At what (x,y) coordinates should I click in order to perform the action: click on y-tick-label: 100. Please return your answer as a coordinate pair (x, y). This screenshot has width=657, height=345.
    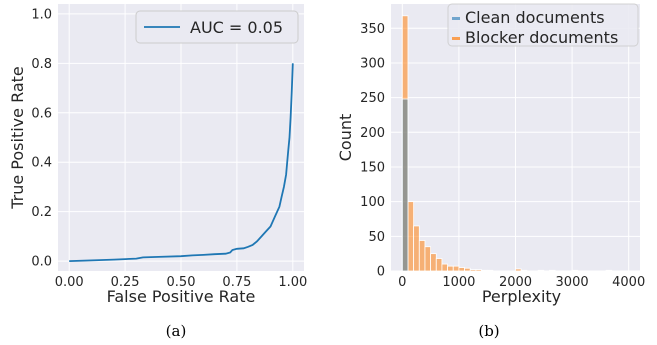
    Looking at the image, I should click on (372, 202).